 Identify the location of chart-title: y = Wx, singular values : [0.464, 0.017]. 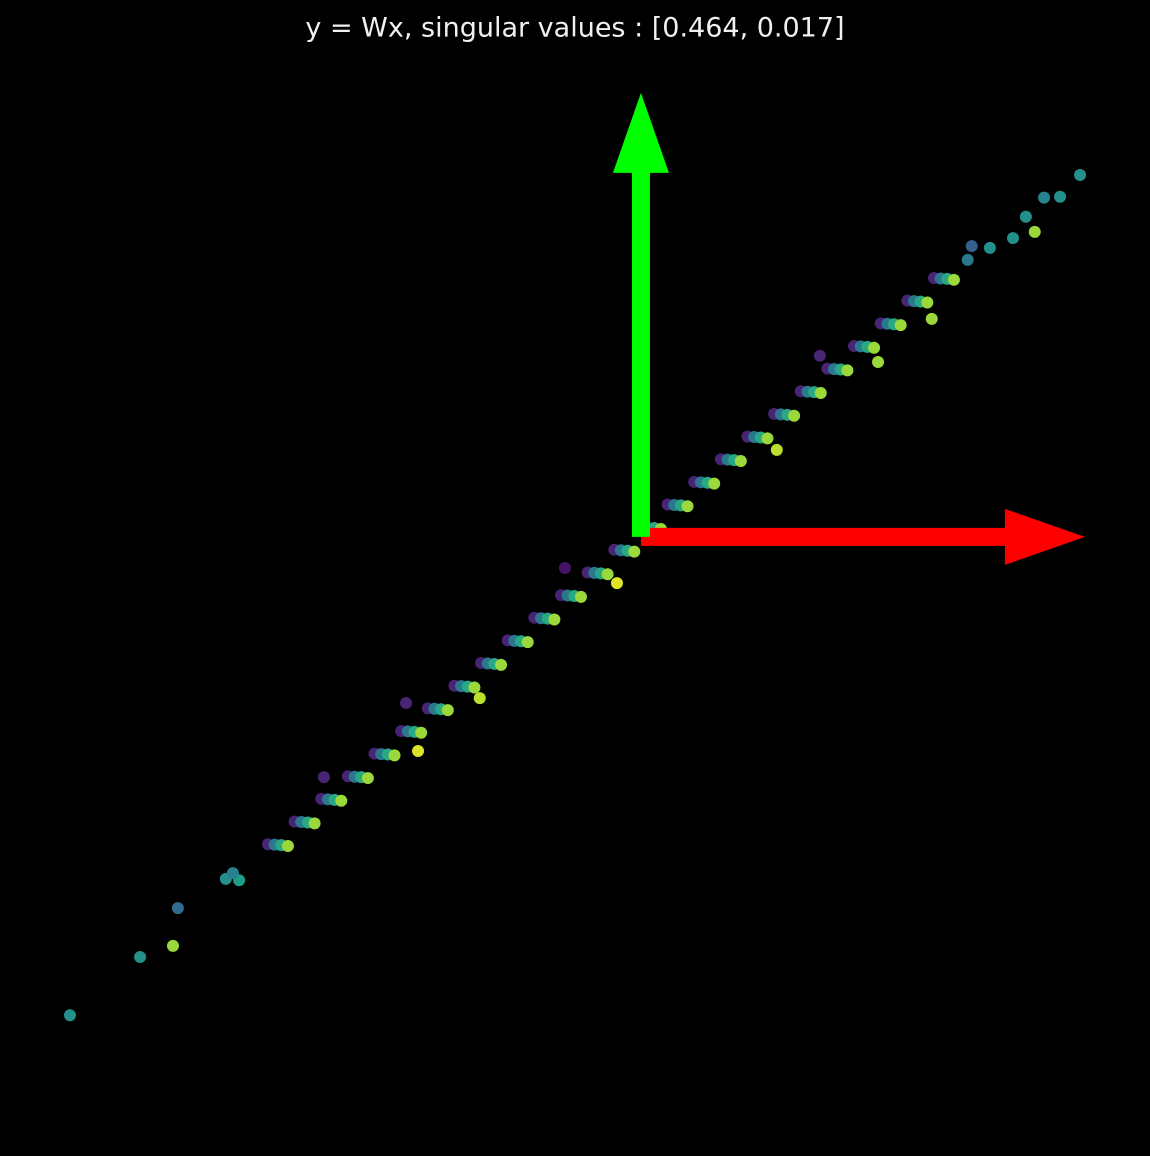
(574, 28).